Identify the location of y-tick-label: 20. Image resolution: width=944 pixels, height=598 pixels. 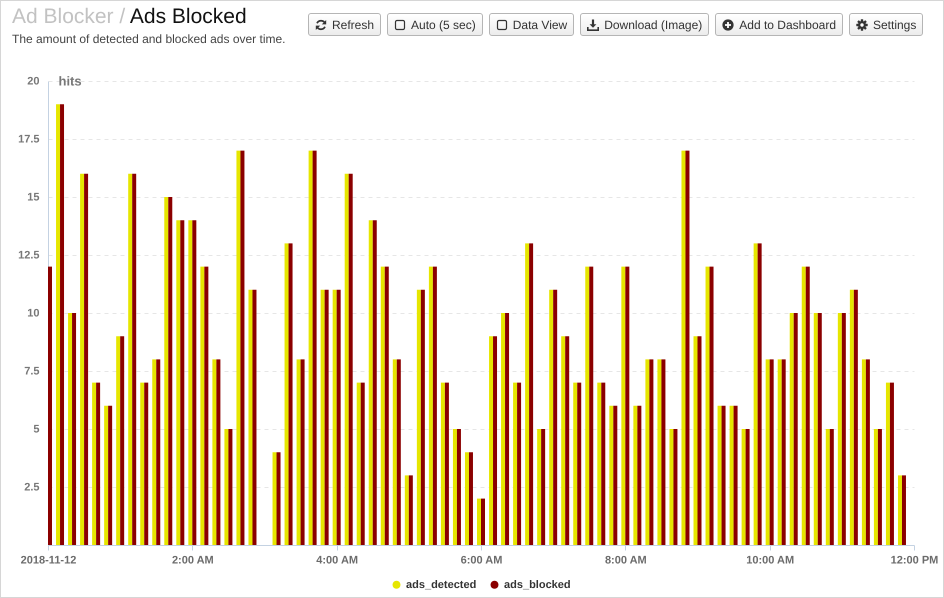
(33, 82).